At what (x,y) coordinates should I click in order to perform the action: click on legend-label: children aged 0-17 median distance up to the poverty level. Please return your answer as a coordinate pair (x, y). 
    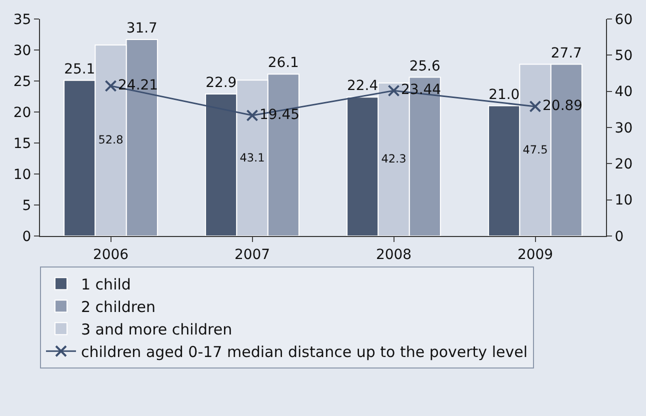
    Looking at the image, I should click on (304, 351).